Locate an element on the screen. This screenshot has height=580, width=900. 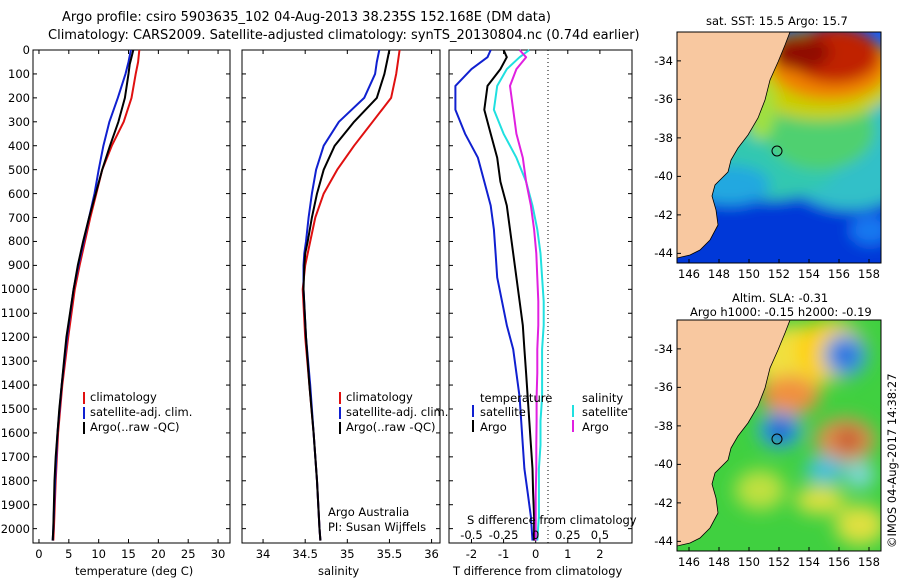
temp-legend-argo-label: Argo(..raw -QC) is located at coordinates (135, 427).